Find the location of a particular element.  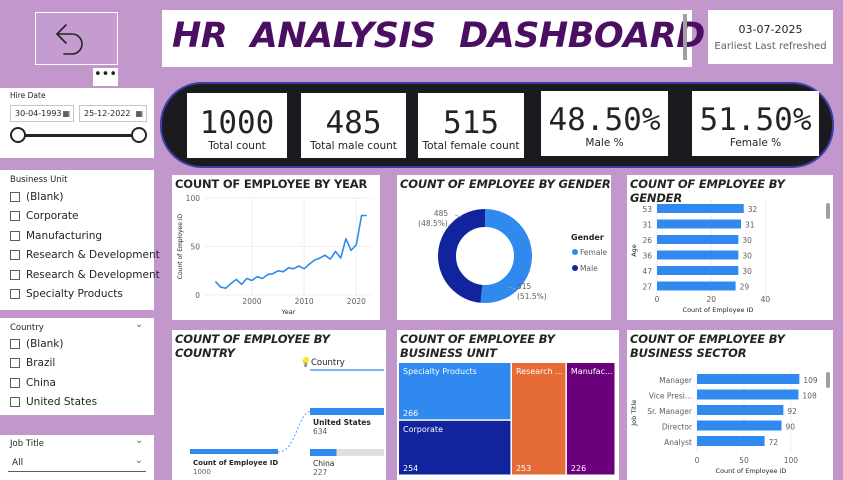

category-label: Director is located at coordinates (677, 427).